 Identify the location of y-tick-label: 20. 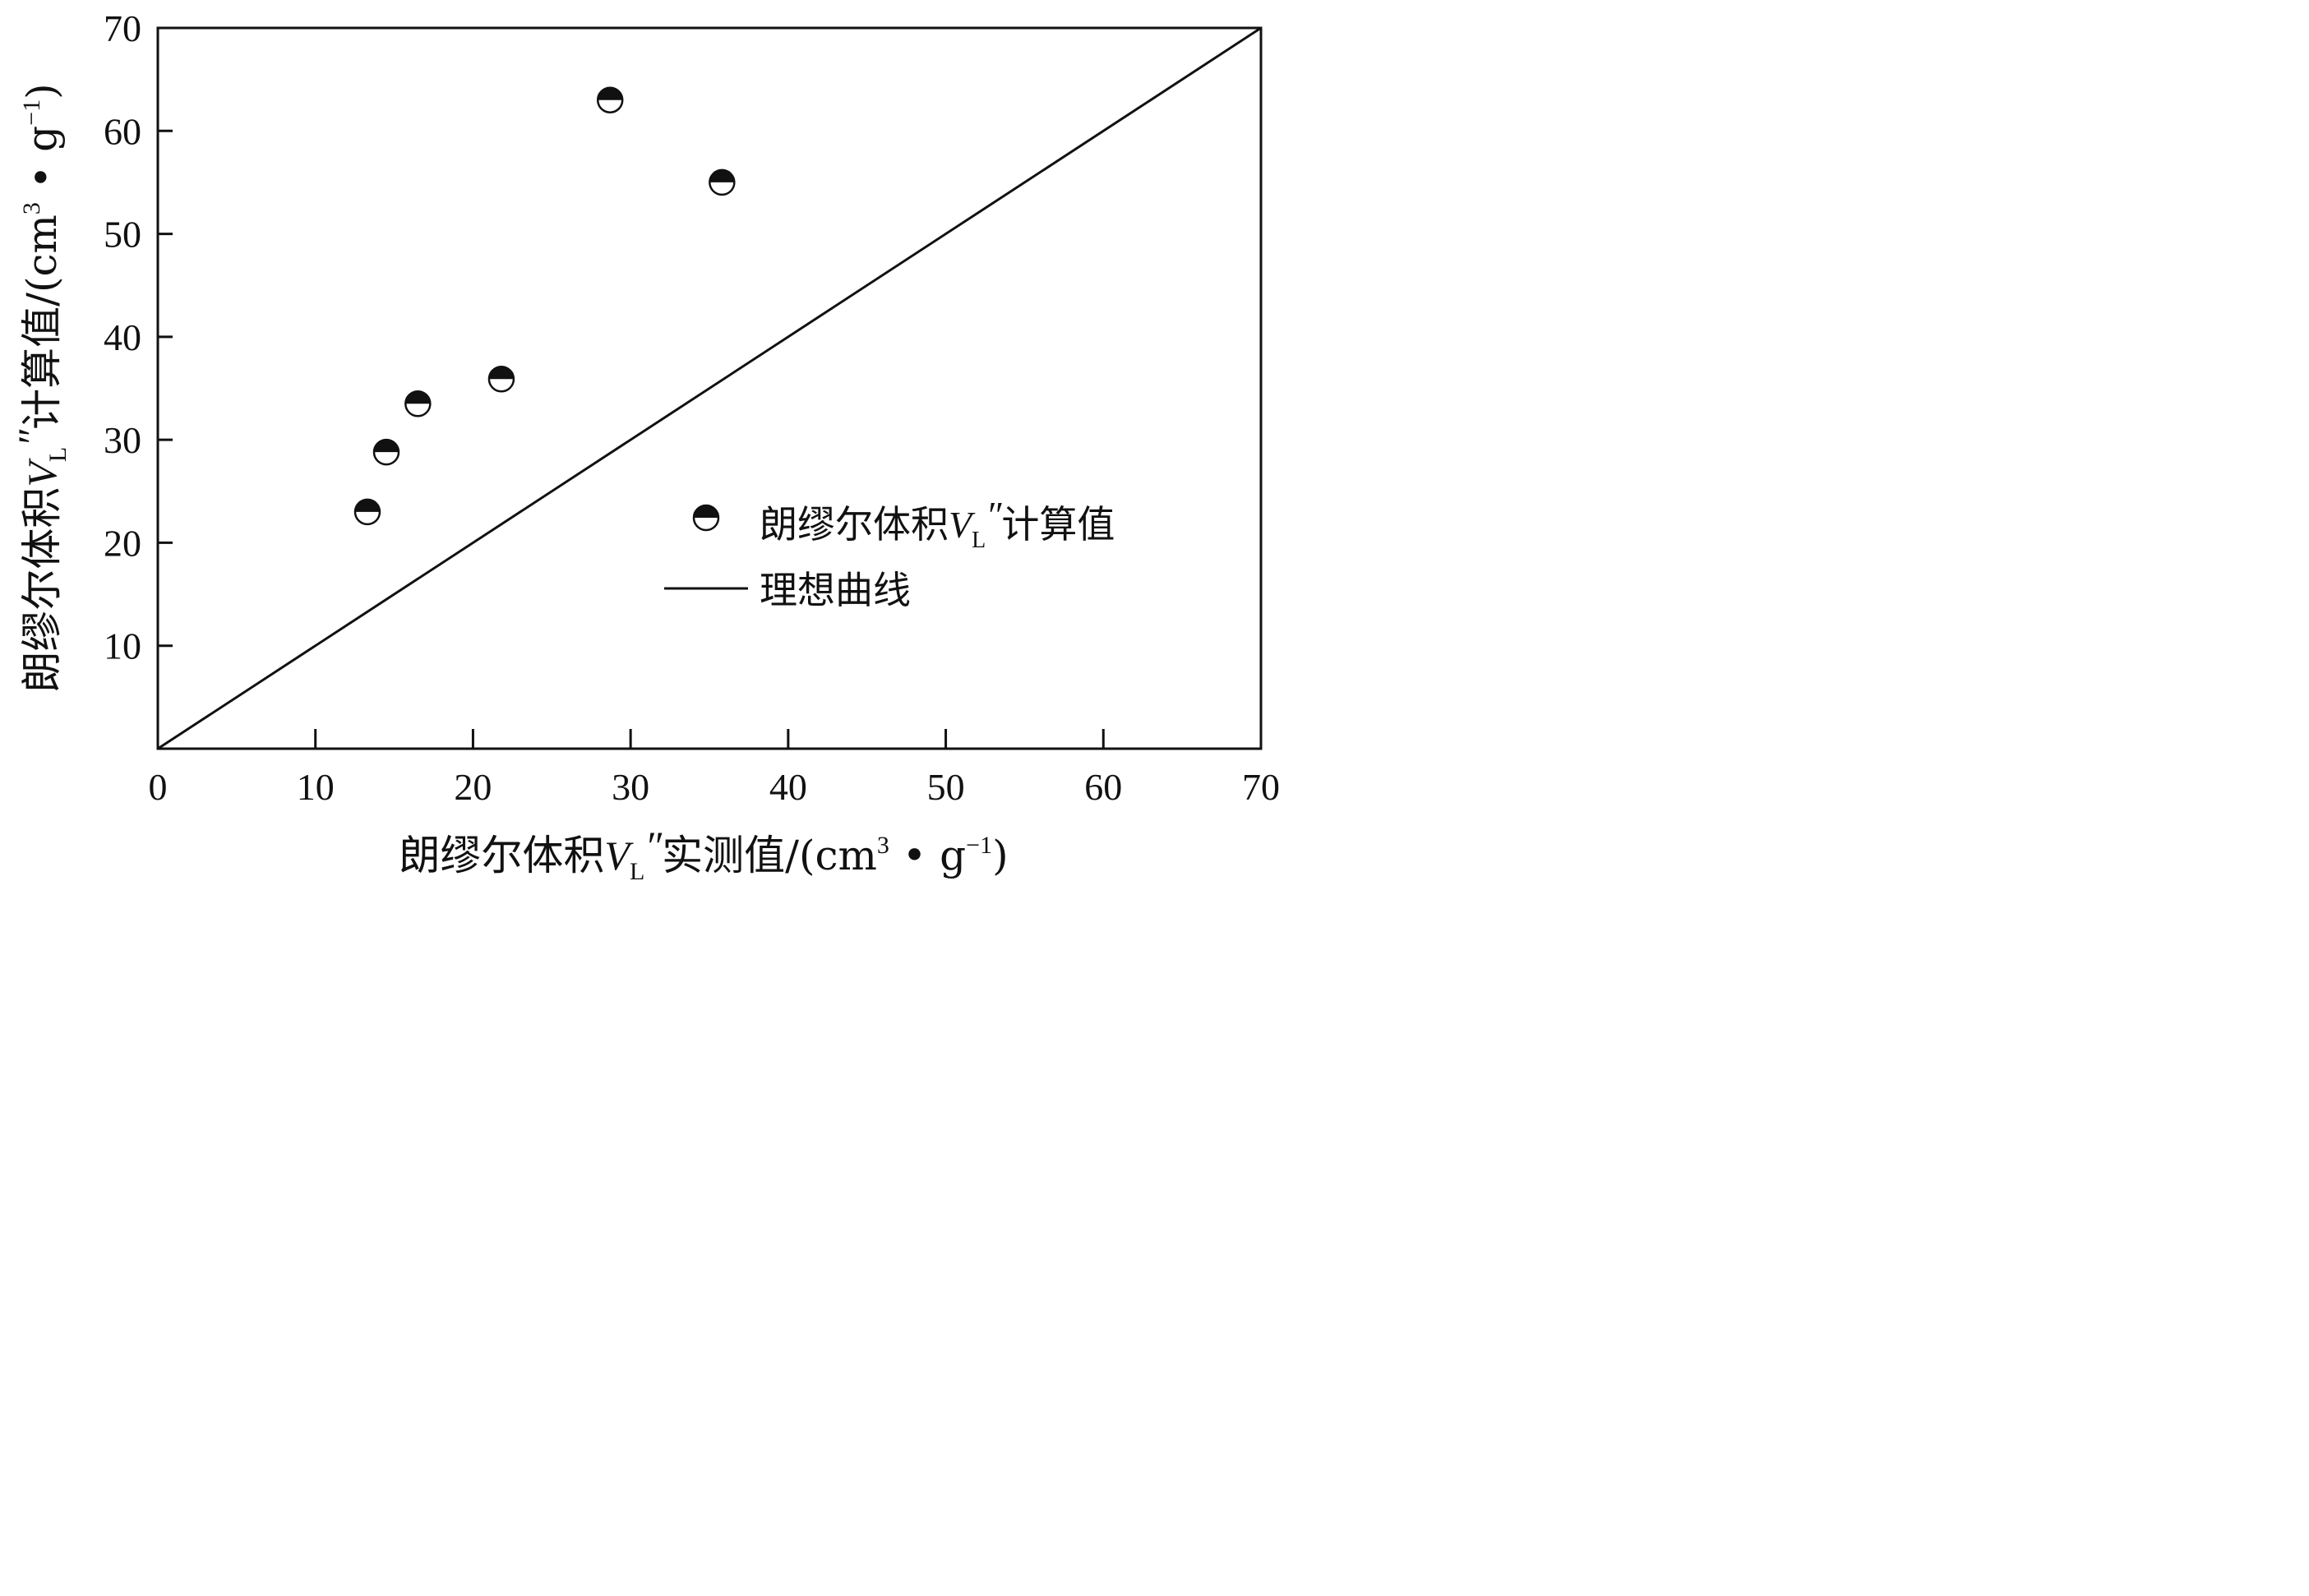
(122, 543).